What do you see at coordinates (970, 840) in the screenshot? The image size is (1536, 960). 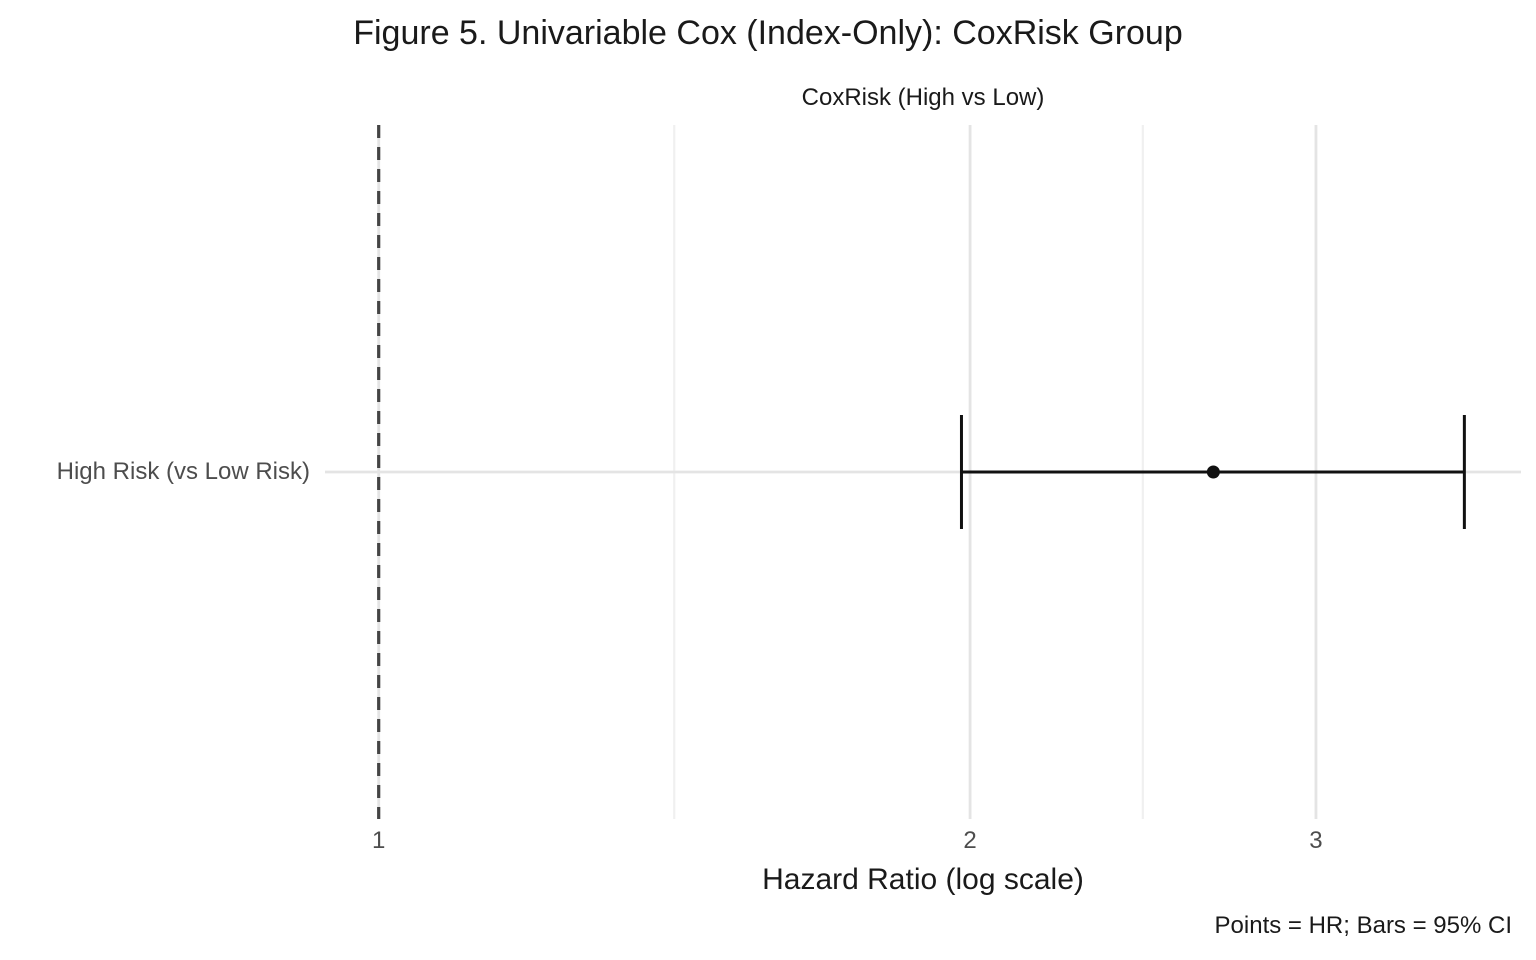 I see `x-tick-label: 2` at bounding box center [970, 840].